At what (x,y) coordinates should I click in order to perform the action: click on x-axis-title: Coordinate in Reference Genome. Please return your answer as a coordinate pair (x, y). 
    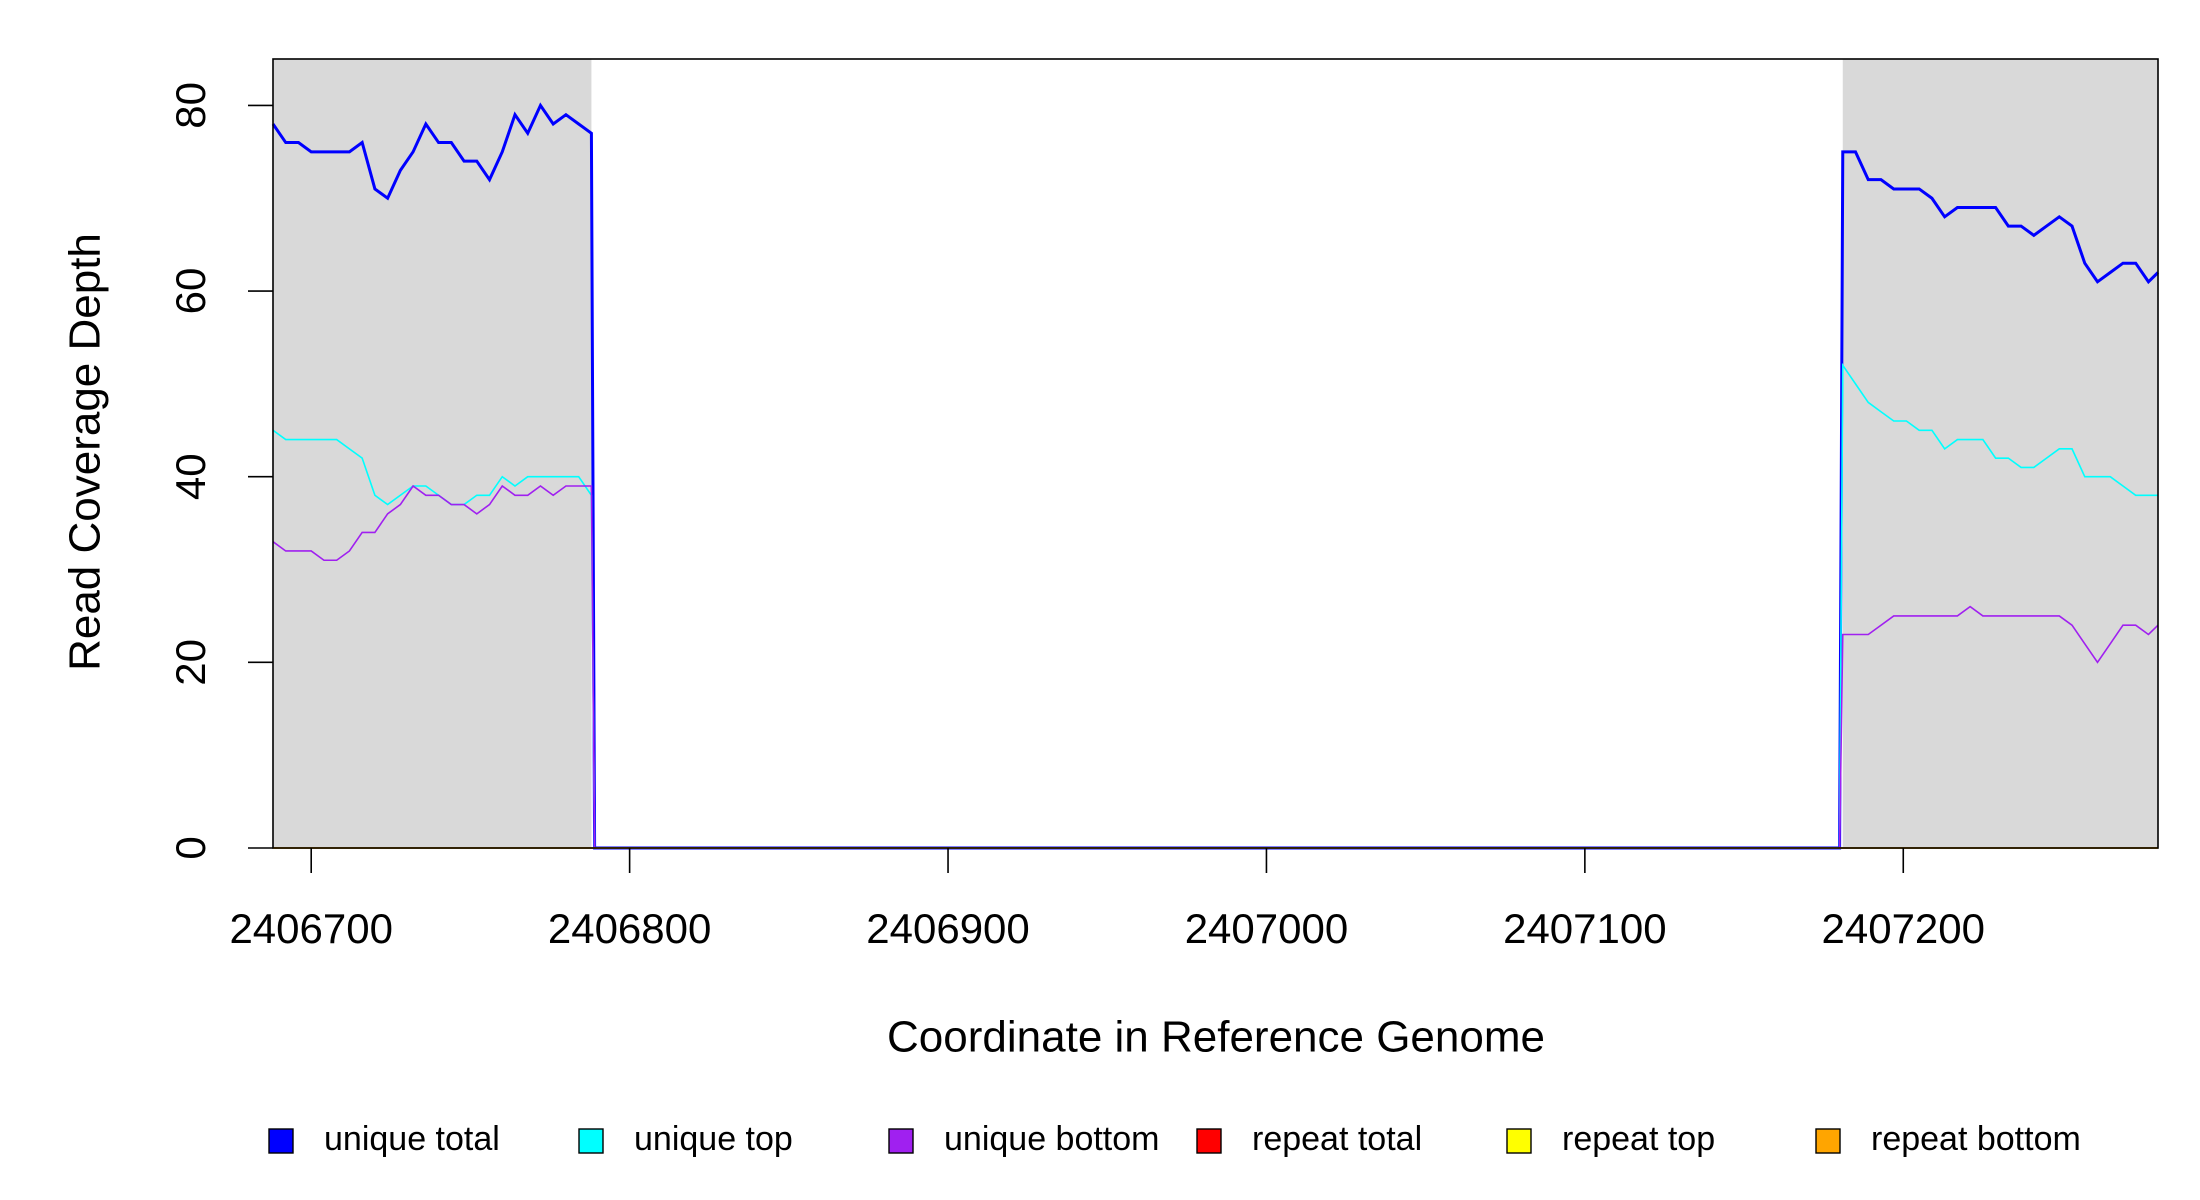
    Looking at the image, I should click on (1216, 1037).